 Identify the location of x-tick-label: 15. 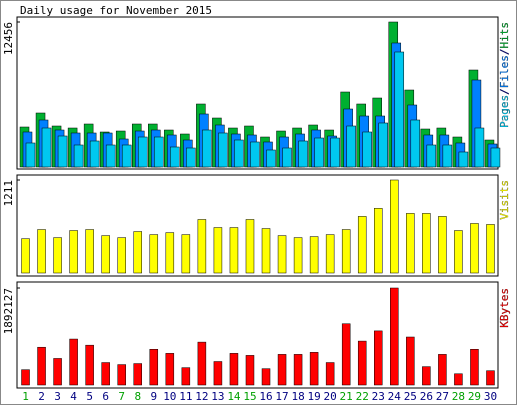
(249, 396).